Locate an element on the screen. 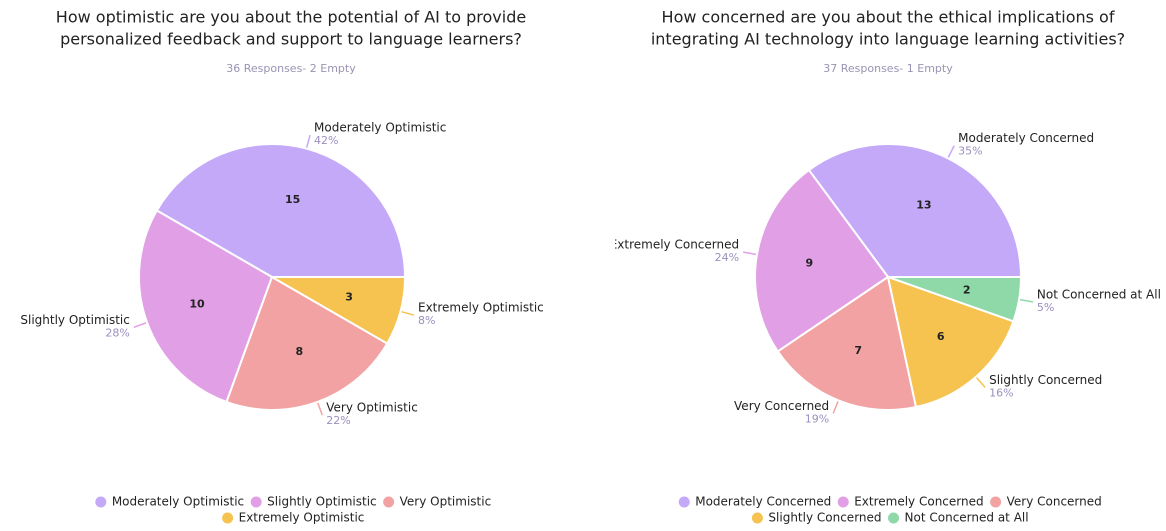 The image size is (1166, 531). callout-label: Extremely Optimistic is located at coordinates (481, 308).